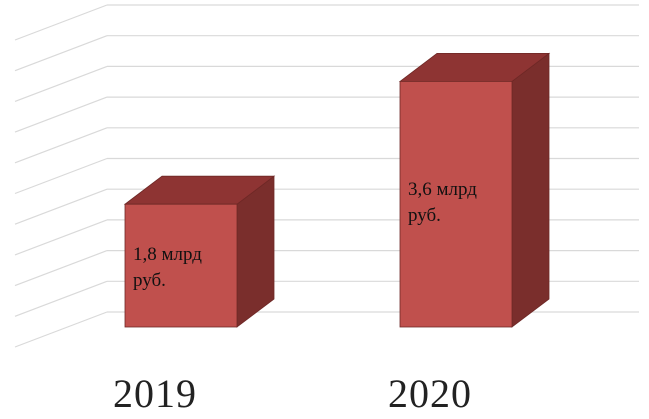  Describe the element at coordinates (430, 393) in the screenshot. I see `x-tick-label-2020: 2020` at that location.